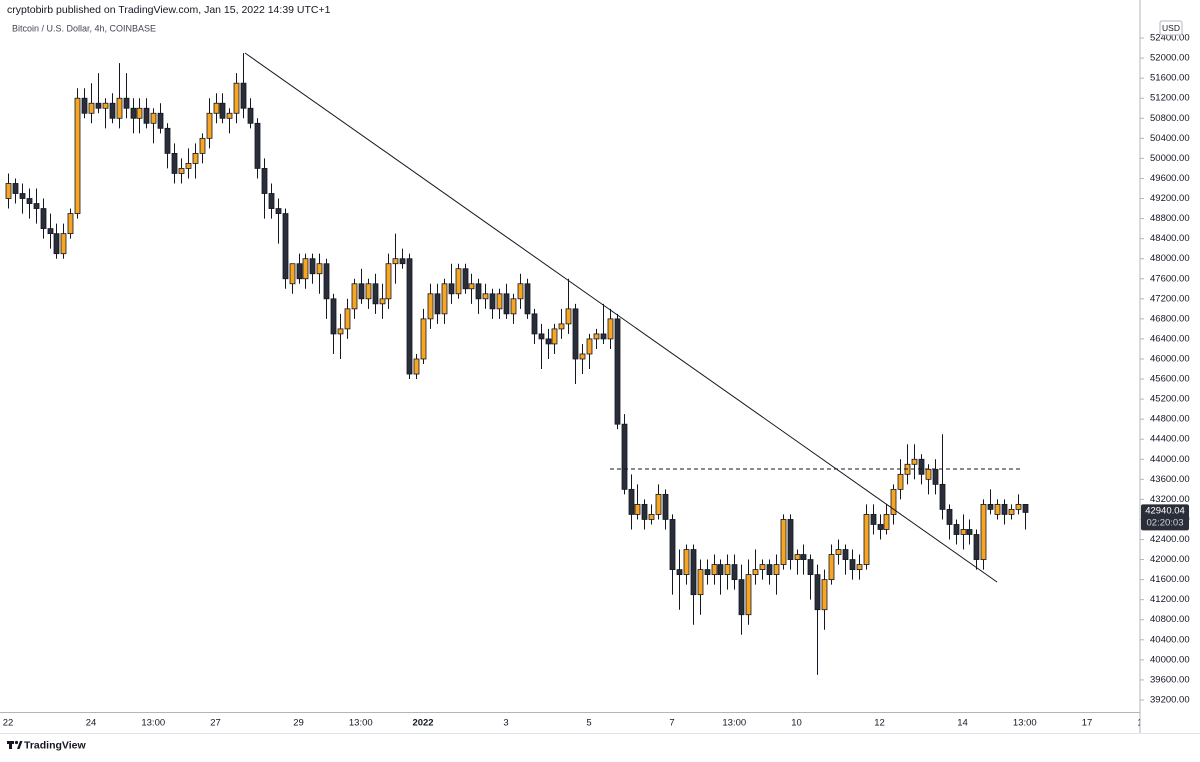  I want to click on y-tick-label: 41600.00, so click(1170, 579).